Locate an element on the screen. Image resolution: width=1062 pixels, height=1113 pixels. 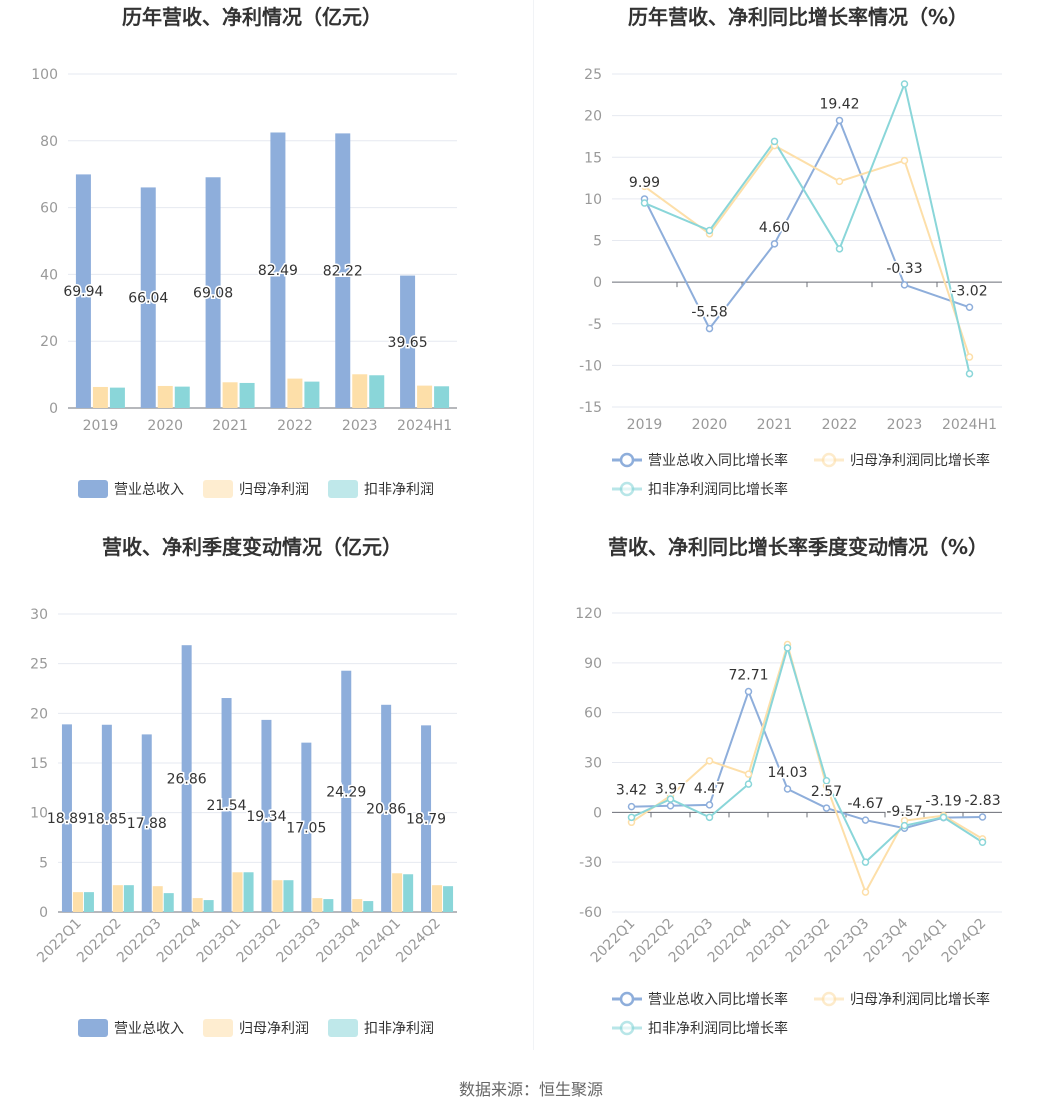
data-label: 72.71 is located at coordinates (748, 676).